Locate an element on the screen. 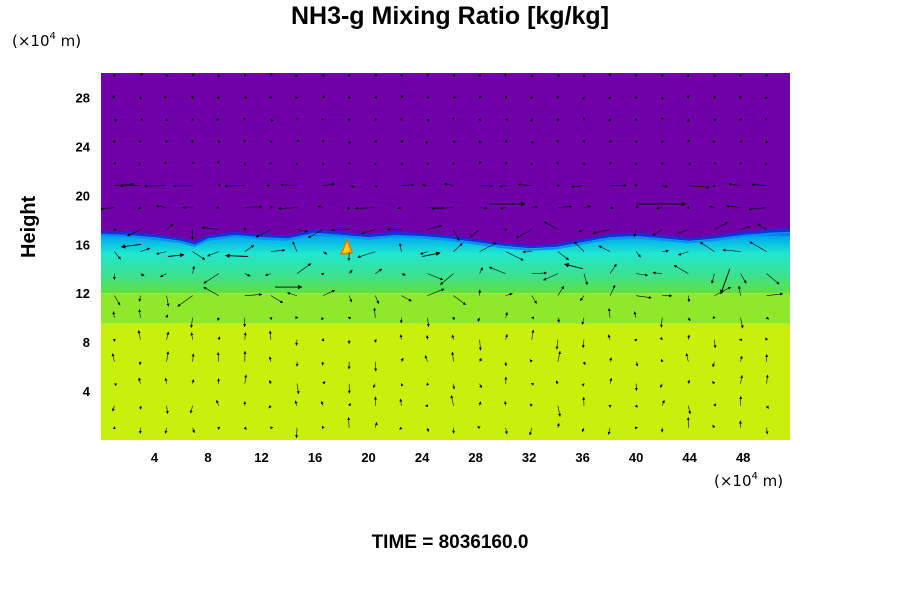 This screenshot has width=900, height=600. x-tick-label: 40 is located at coordinates (636, 457).